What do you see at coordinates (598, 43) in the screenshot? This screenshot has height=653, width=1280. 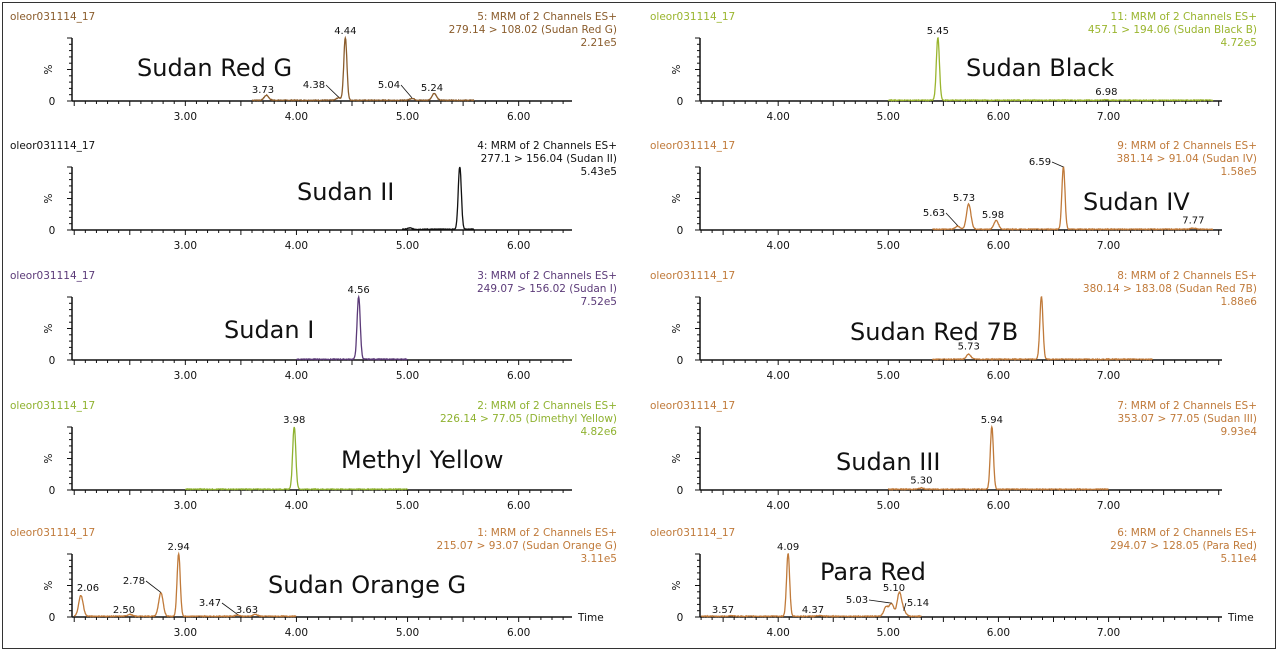 I see `channel-header-line: 2.21e5` at bounding box center [598, 43].